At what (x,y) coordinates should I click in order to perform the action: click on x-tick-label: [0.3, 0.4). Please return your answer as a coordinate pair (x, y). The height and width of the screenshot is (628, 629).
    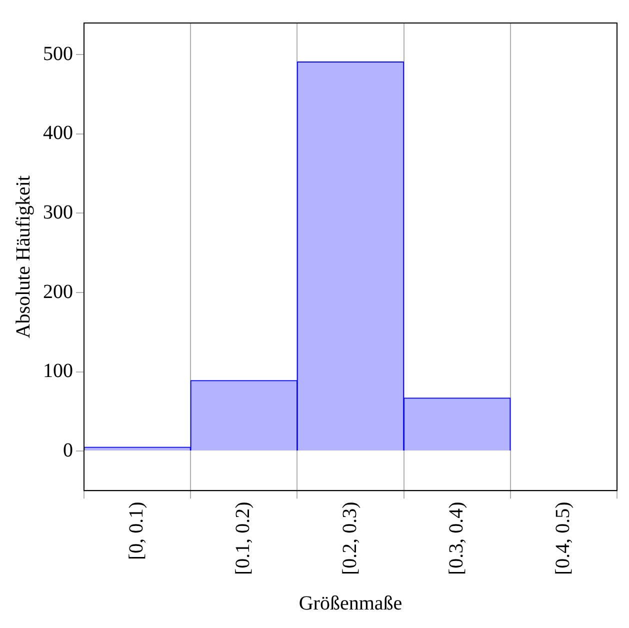
    Looking at the image, I should click on (456, 539).